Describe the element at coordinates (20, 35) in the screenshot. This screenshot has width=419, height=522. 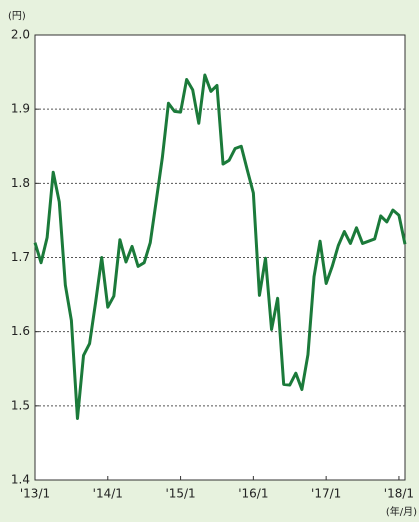
I see `y-tick-label: 2.0` at that location.